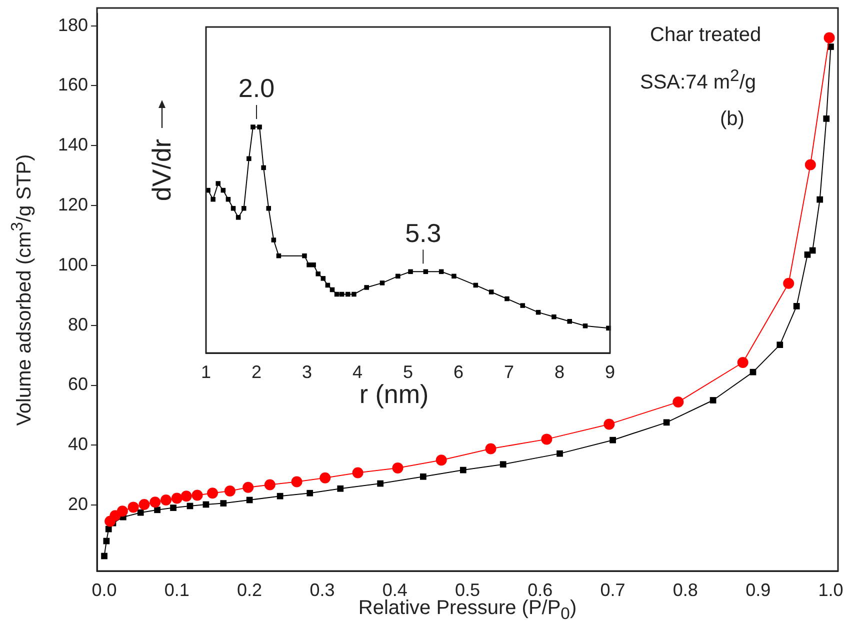 The image size is (851, 628). Describe the element at coordinates (831, 590) in the screenshot. I see `x-tick-label: 1.0` at that location.